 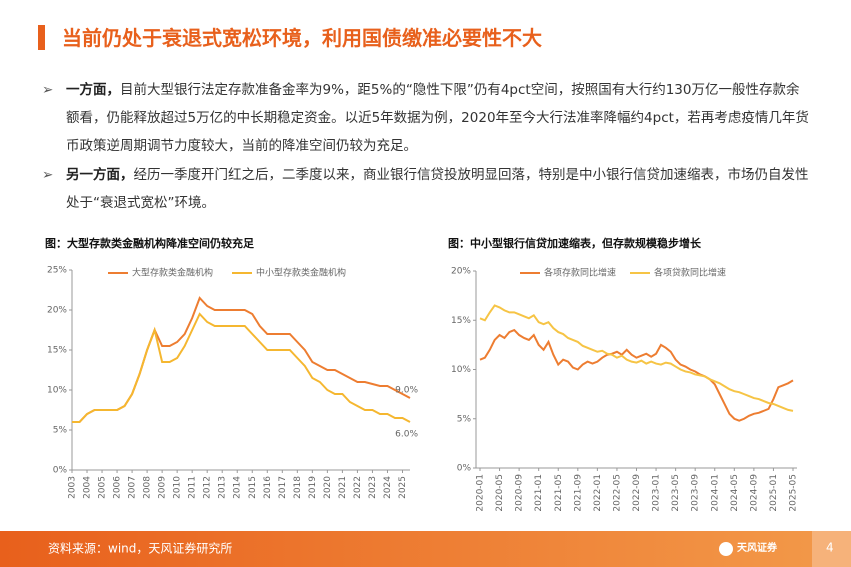 I want to click on x-tick-label: 2011, so click(x=193, y=487).